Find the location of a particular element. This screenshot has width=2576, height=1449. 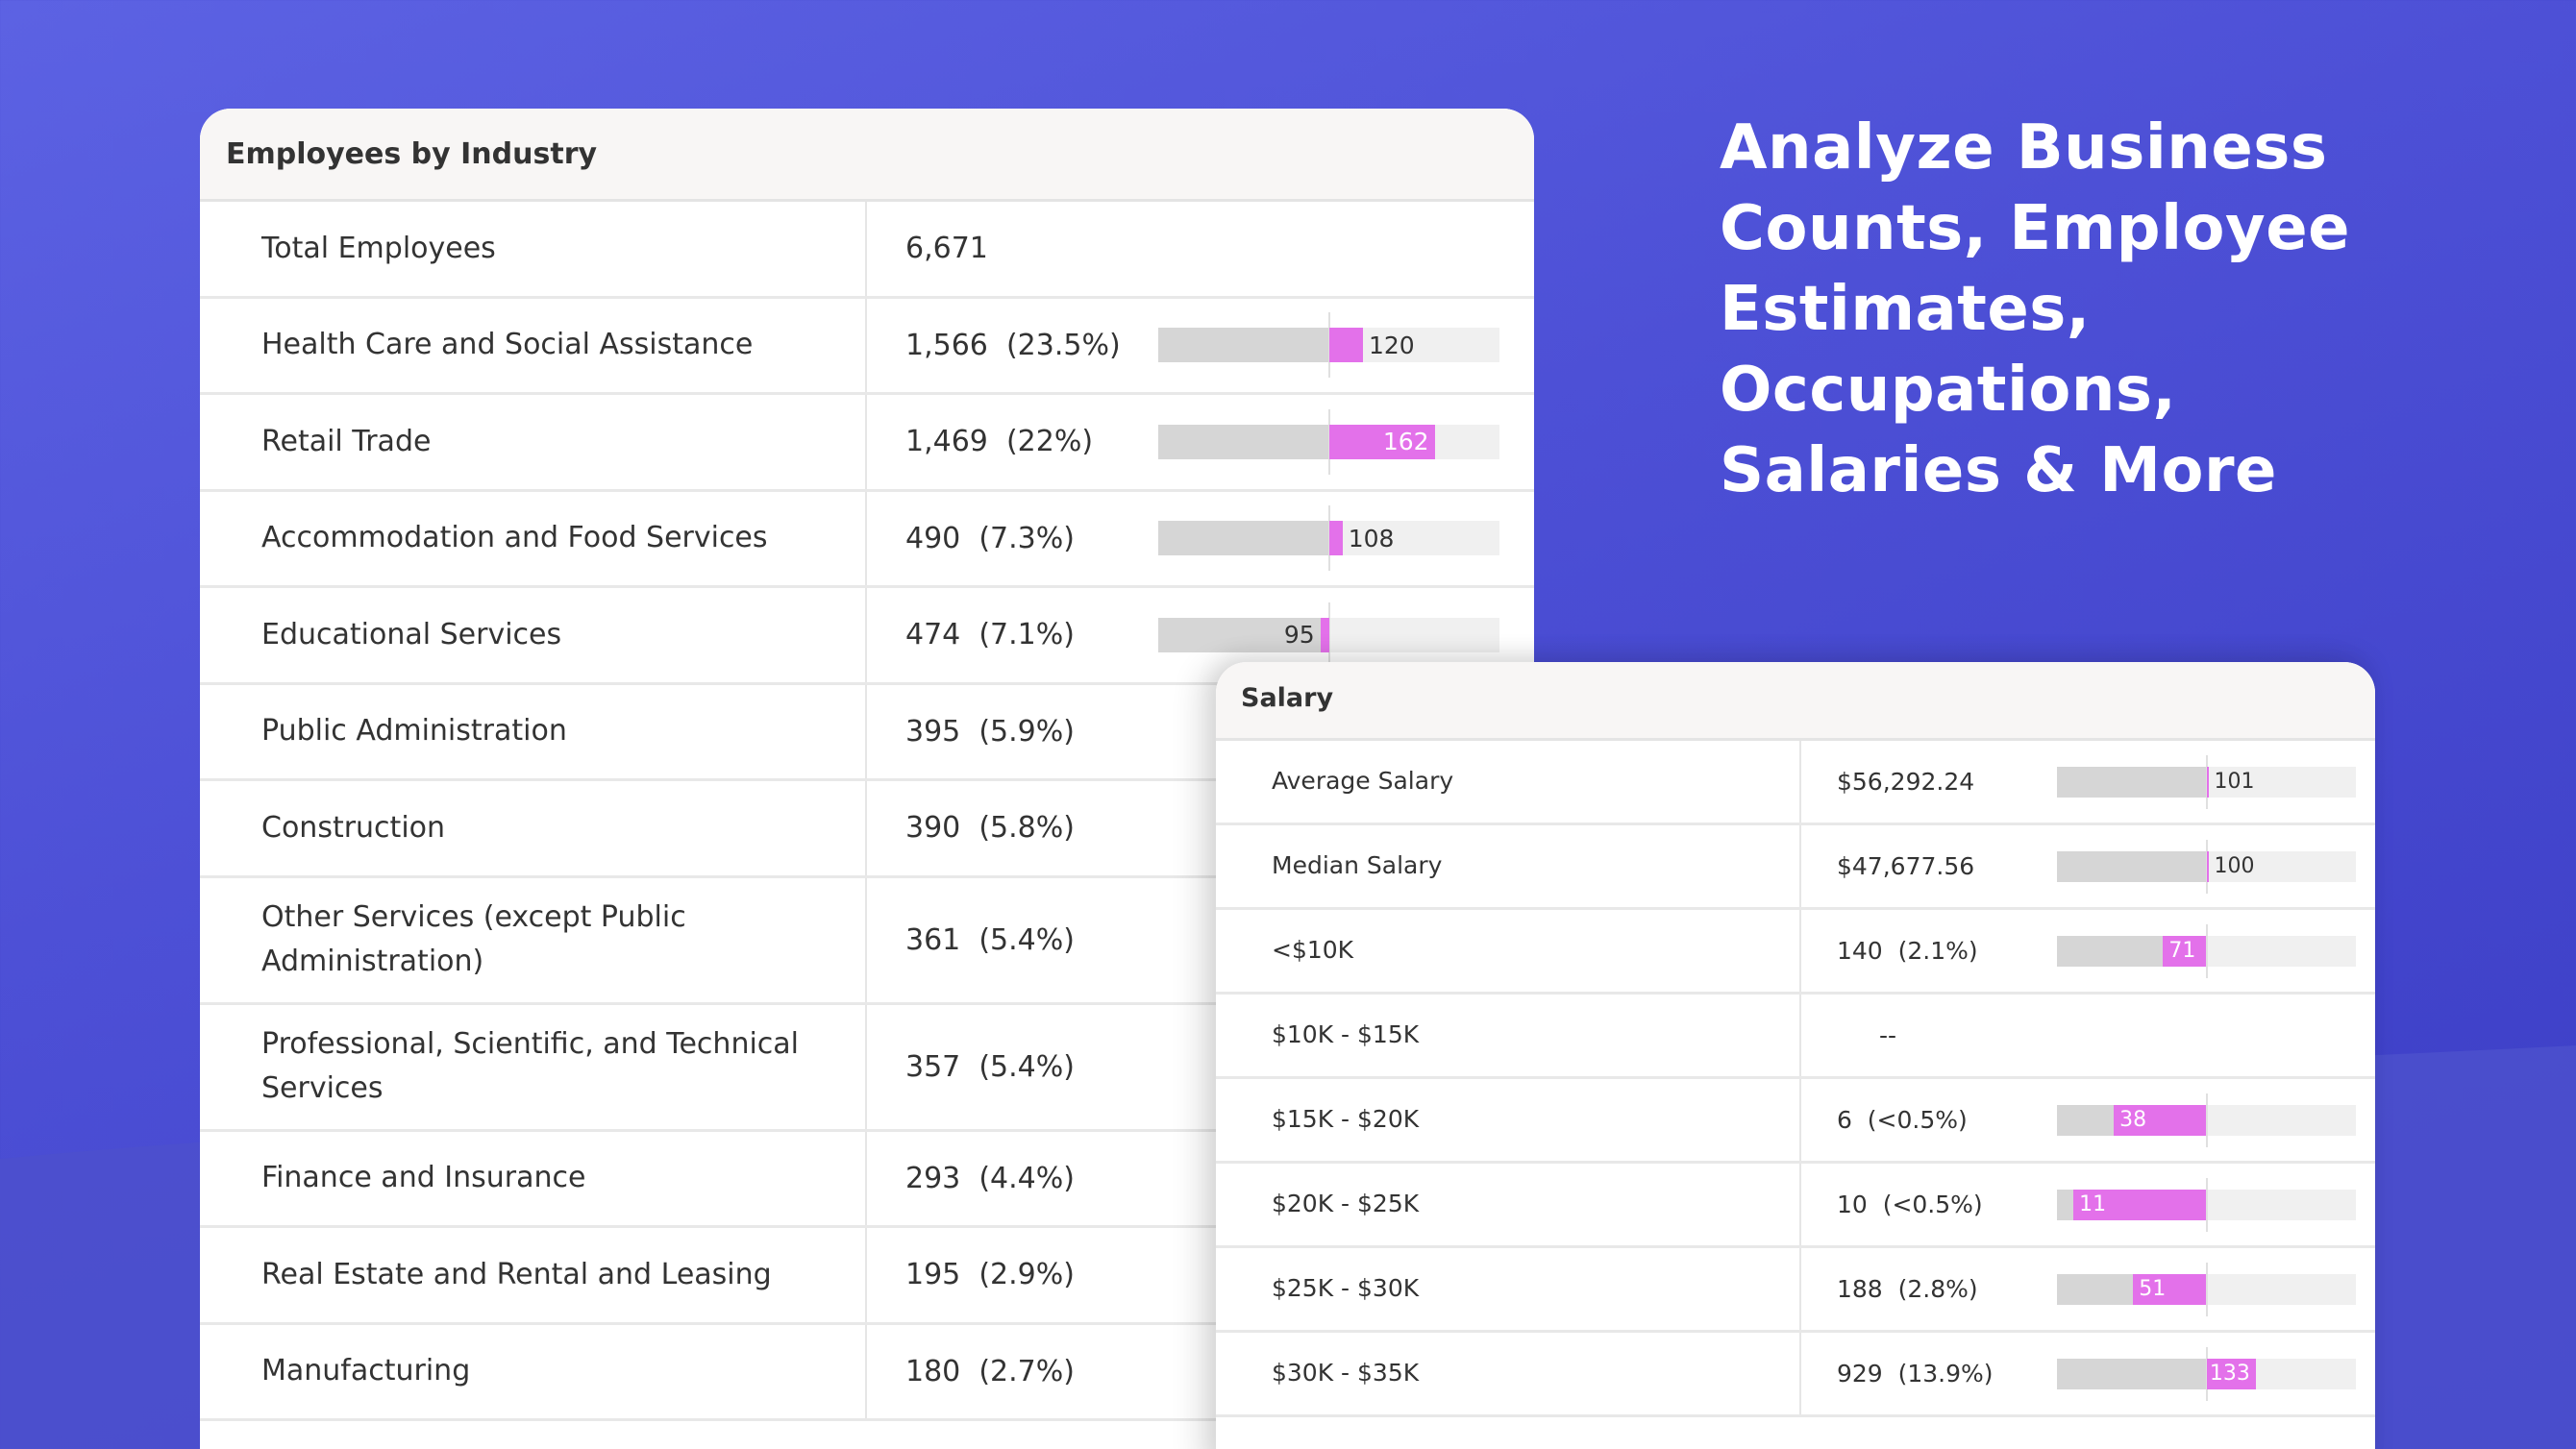

bar-value-label: 162 is located at coordinates (1405, 442).